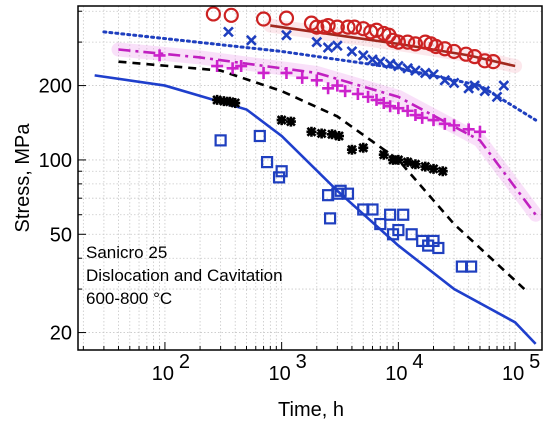 The image size is (550, 426). What do you see at coordinates (184, 362) in the screenshot?
I see `x-tick-exponent: 2` at bounding box center [184, 362].